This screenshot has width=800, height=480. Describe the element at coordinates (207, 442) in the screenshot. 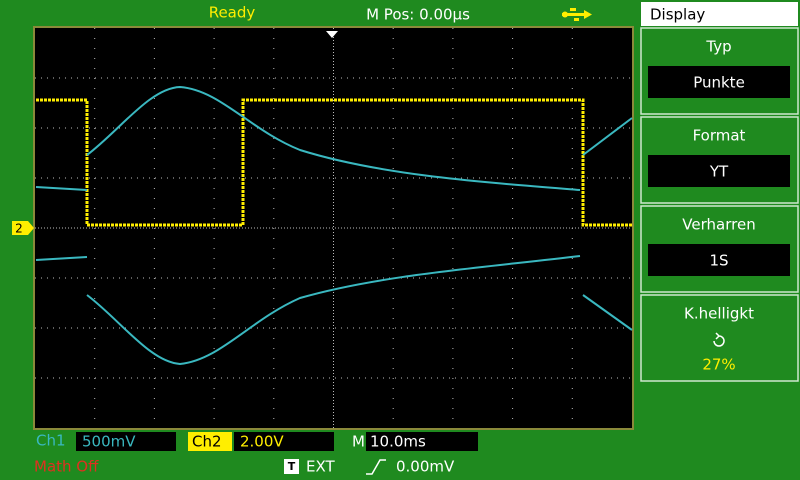

I see `ch2-label: Ch2` at that location.